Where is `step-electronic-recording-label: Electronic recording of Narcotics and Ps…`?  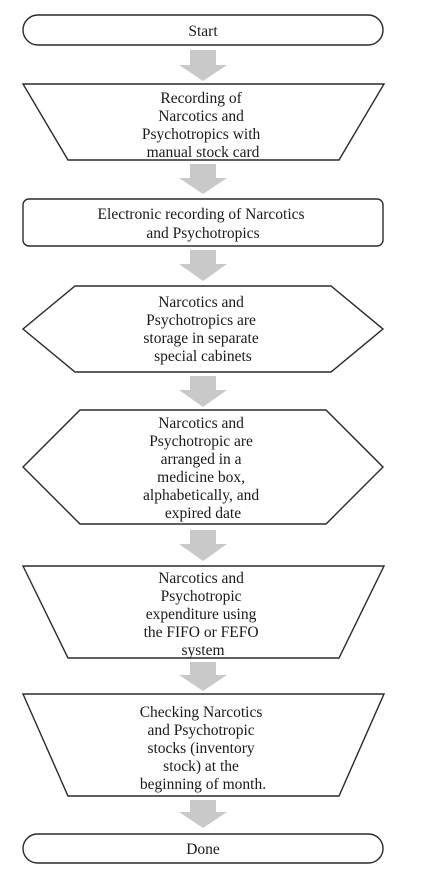 step-electronic-recording-label: Electronic recording of Narcotics and Ps… is located at coordinates (203, 224).